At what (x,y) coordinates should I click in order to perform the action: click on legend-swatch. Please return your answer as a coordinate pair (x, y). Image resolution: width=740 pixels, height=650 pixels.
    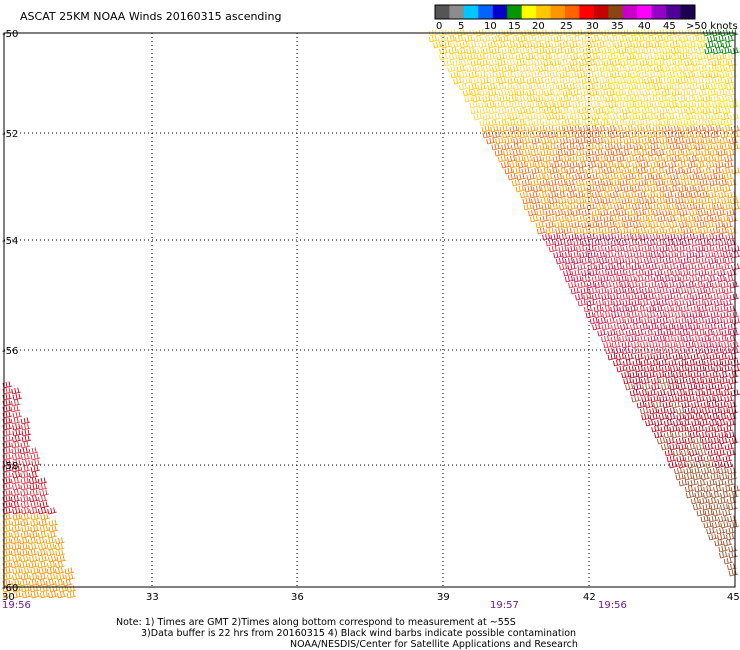
    Looking at the image, I should click on (616, 12).